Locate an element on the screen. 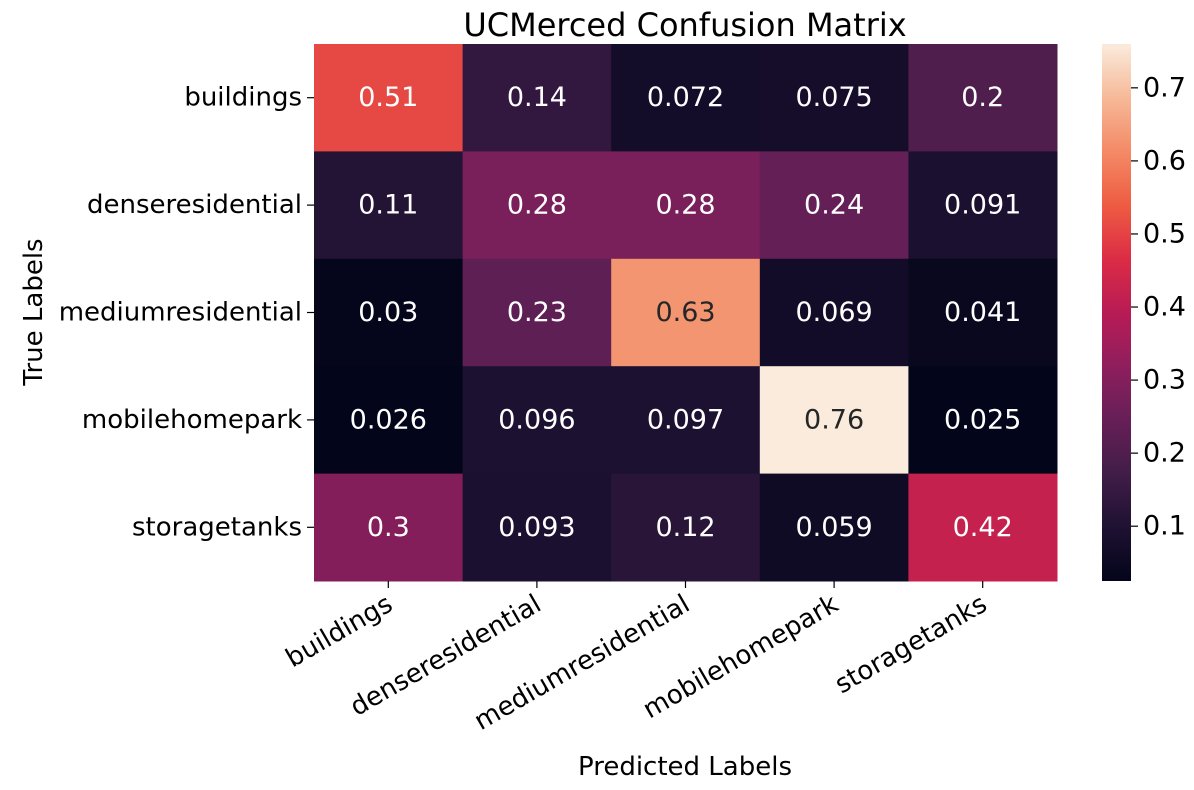  cell-value-label: 0.12 is located at coordinates (685, 527).